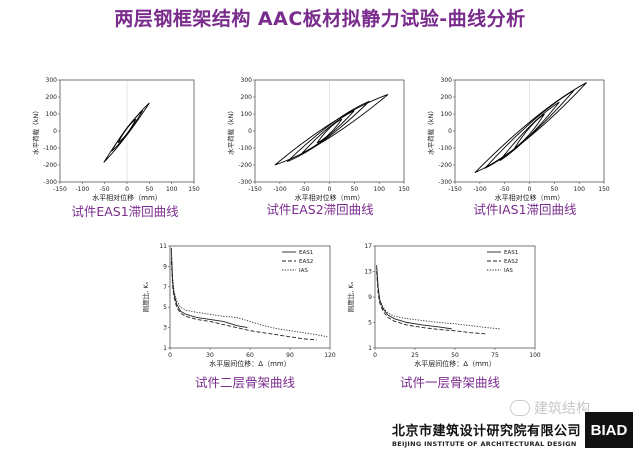  I want to click on y-tick-label: 11, so click(163, 246).